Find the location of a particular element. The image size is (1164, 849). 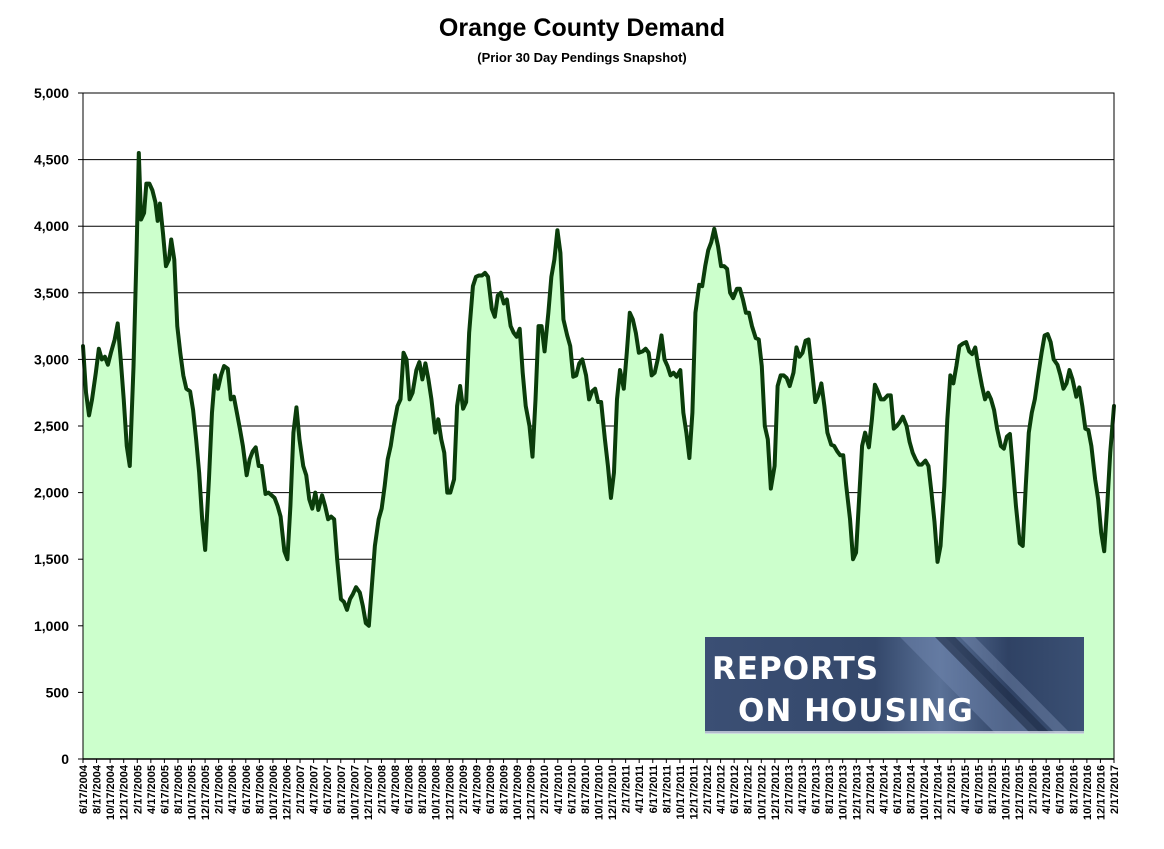

x-tick-label: 10/17/2010 is located at coordinates (600, 792).